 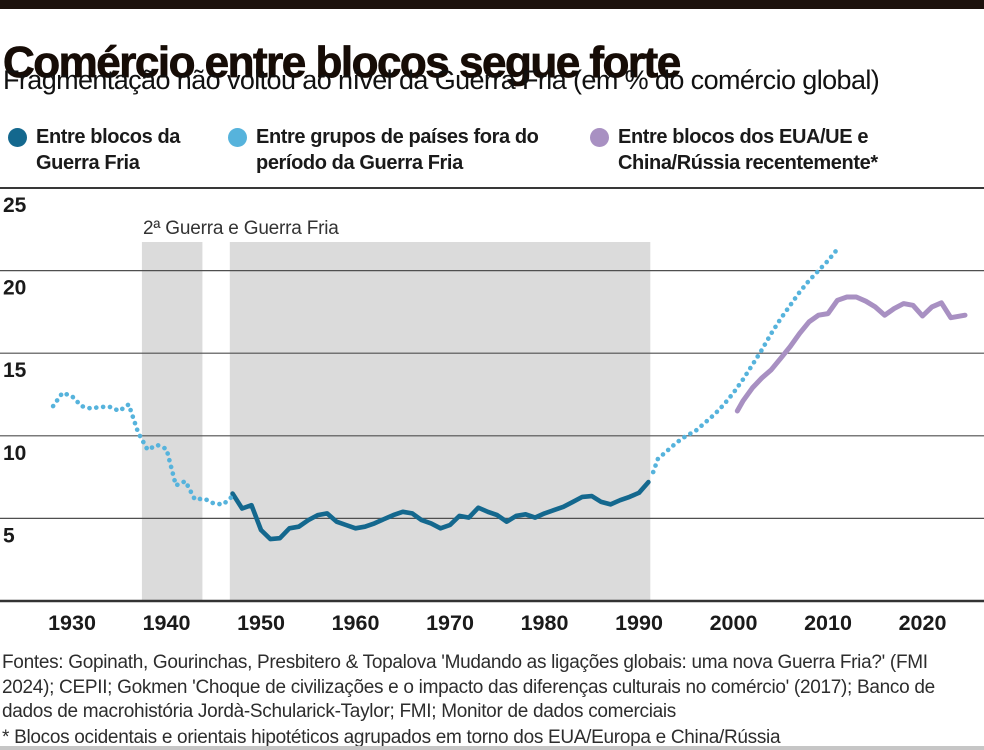 What do you see at coordinates (15, 370) in the screenshot?
I see `y-tick-label-15: 15` at bounding box center [15, 370].